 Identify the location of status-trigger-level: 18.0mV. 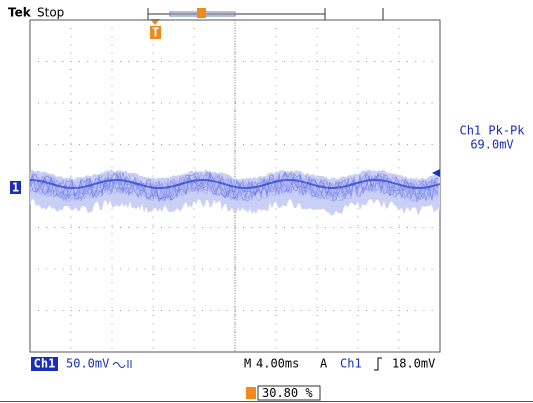
(413, 364).